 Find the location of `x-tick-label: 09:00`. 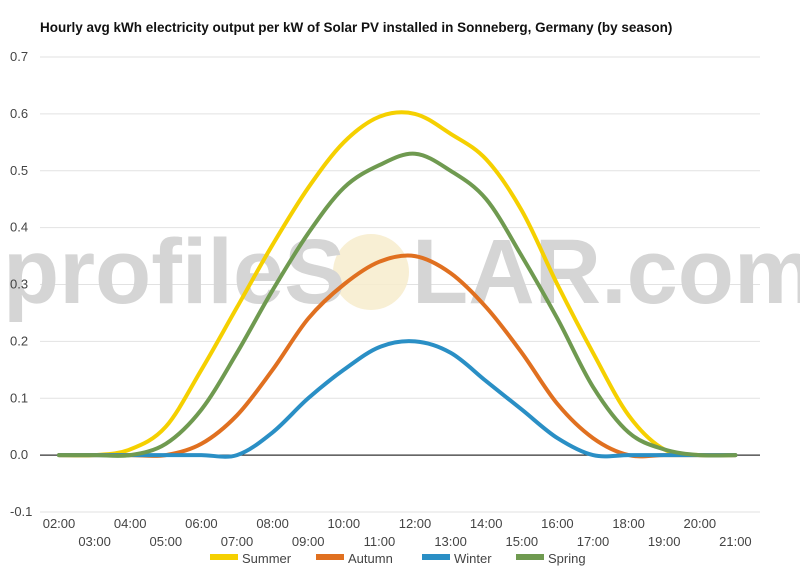

x-tick-label: 09:00 is located at coordinates (308, 541).